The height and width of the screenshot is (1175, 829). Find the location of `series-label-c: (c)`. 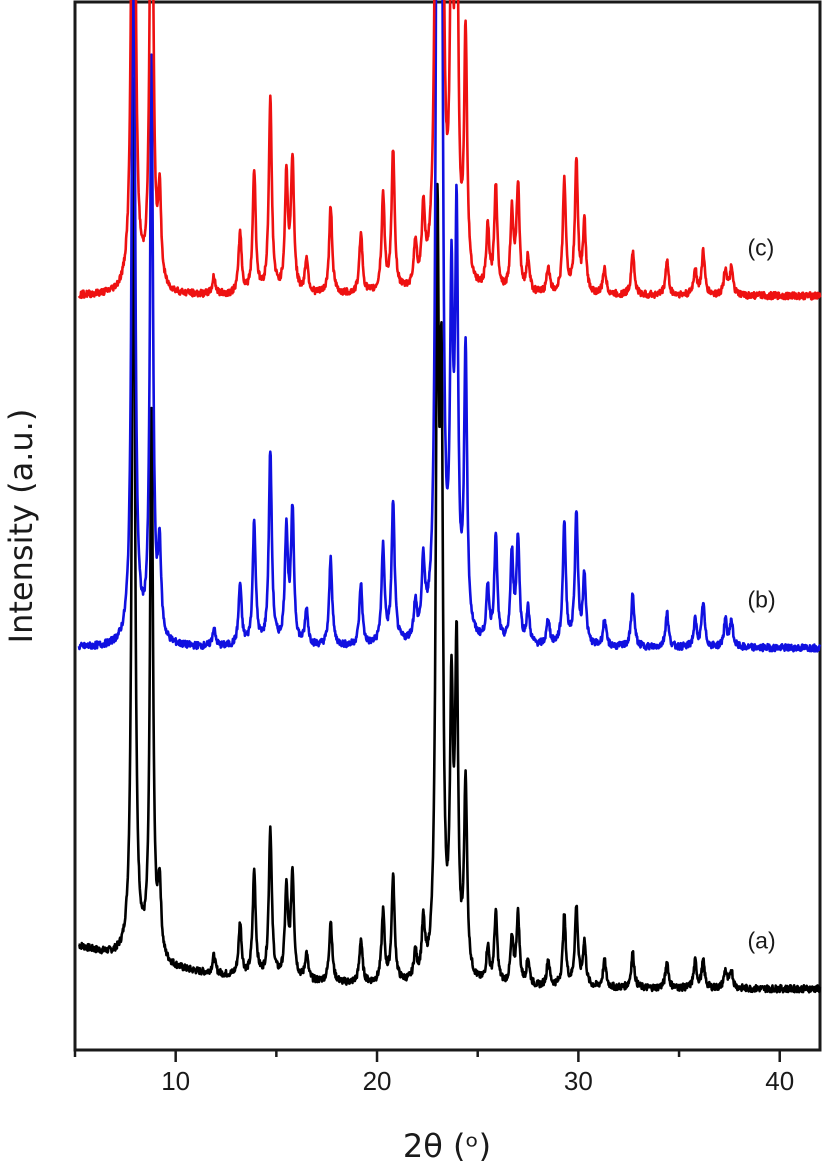

series-label-c: (c) is located at coordinates (761, 248).